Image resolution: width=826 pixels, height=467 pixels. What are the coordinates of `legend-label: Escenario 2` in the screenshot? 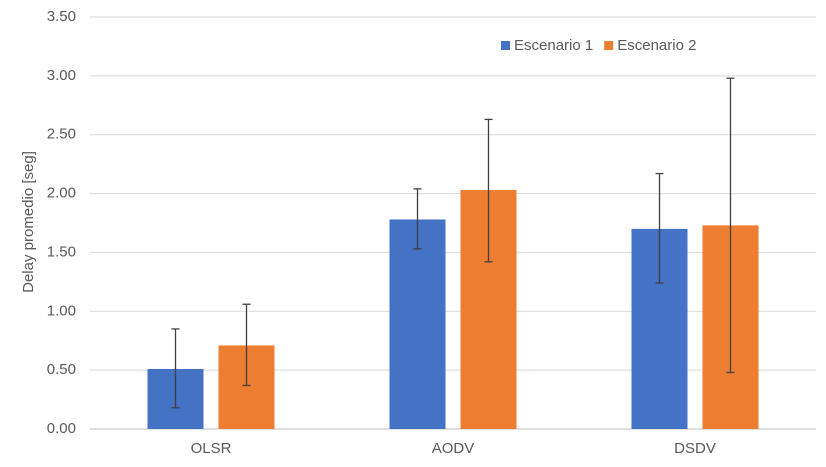 It's located at (656, 45).